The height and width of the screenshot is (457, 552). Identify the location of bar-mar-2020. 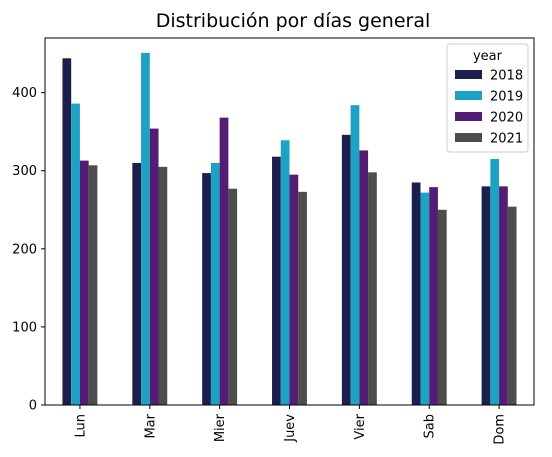
(154, 266).